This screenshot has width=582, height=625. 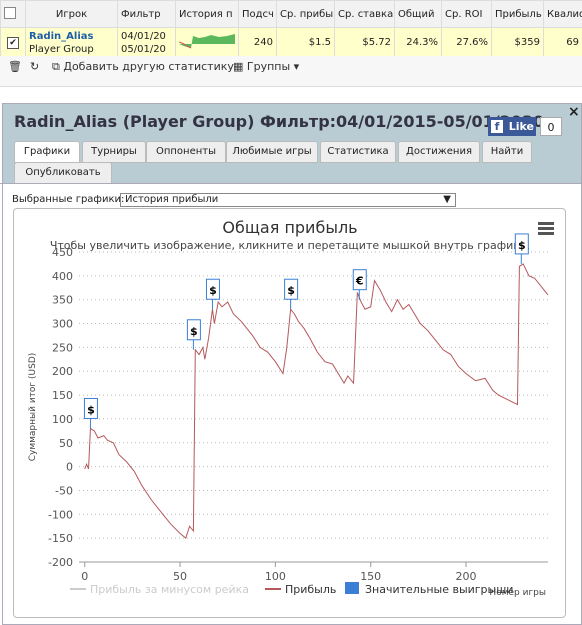 I want to click on col-header: Подсч, so click(x=258, y=14).